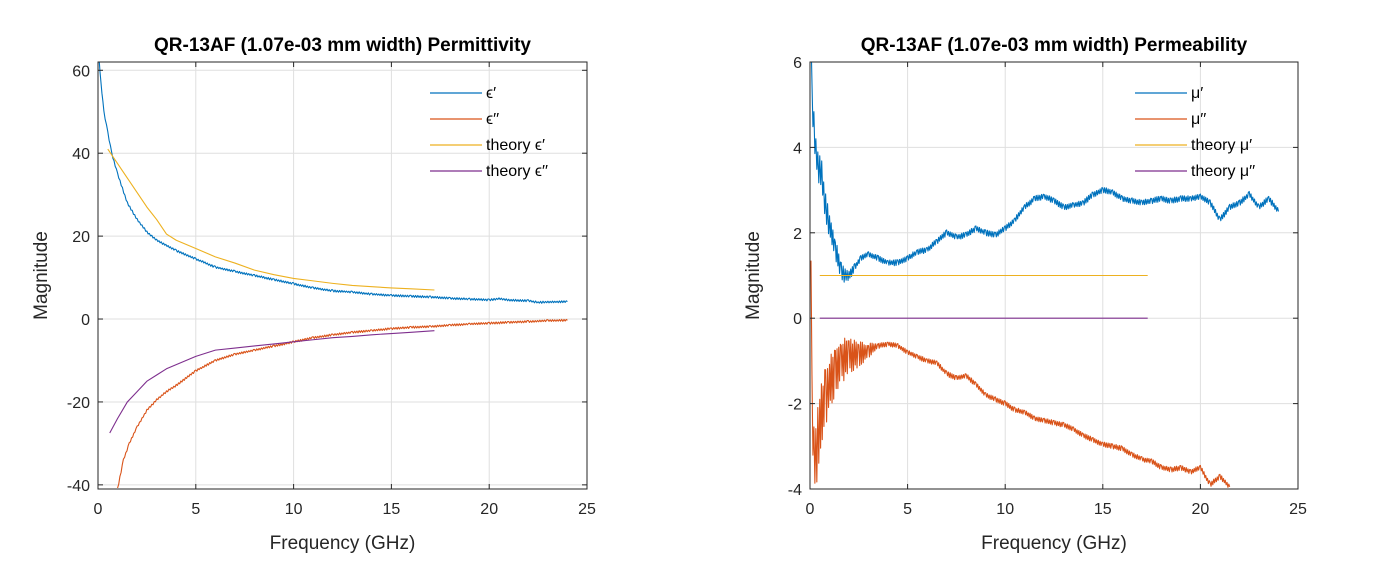 This screenshot has width=1377, height=581. I want to click on y-tick-label: -4, so click(795, 490).